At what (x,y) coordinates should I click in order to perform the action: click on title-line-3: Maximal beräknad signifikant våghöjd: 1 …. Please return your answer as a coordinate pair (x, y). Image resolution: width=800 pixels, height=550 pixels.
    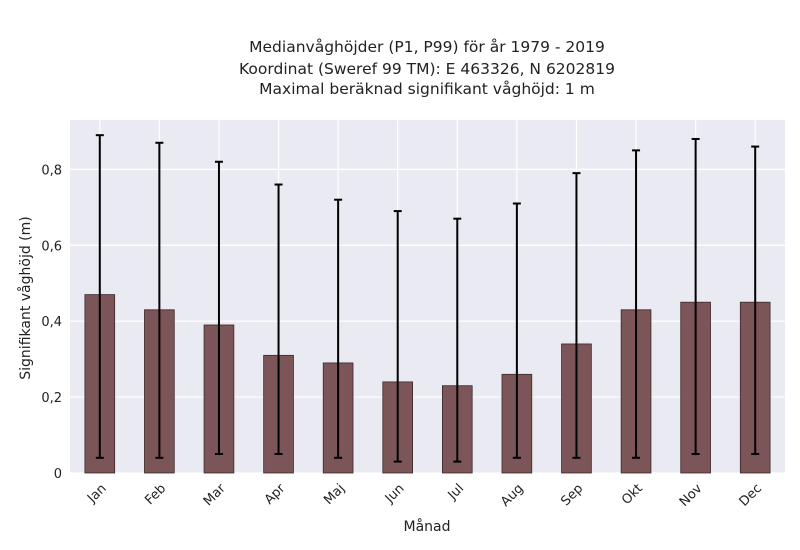
    Looking at the image, I should click on (427, 89).